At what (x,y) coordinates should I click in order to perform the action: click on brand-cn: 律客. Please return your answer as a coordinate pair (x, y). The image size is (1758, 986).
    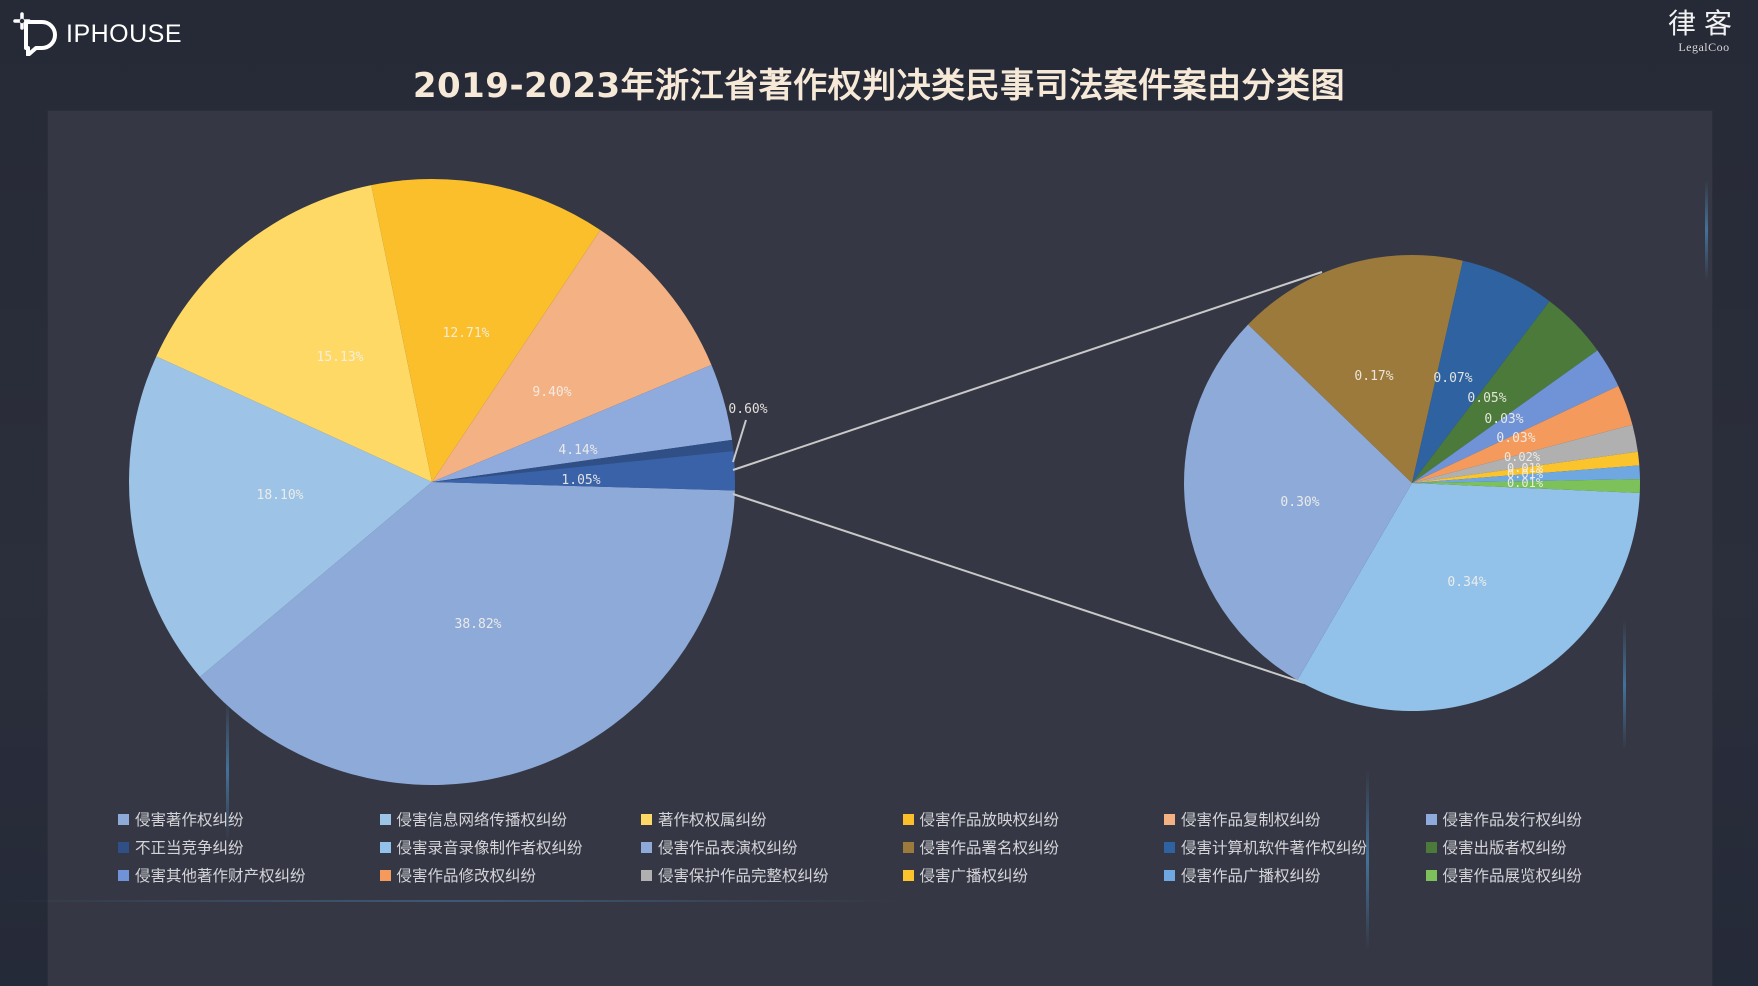
    Looking at the image, I should click on (1703, 23).